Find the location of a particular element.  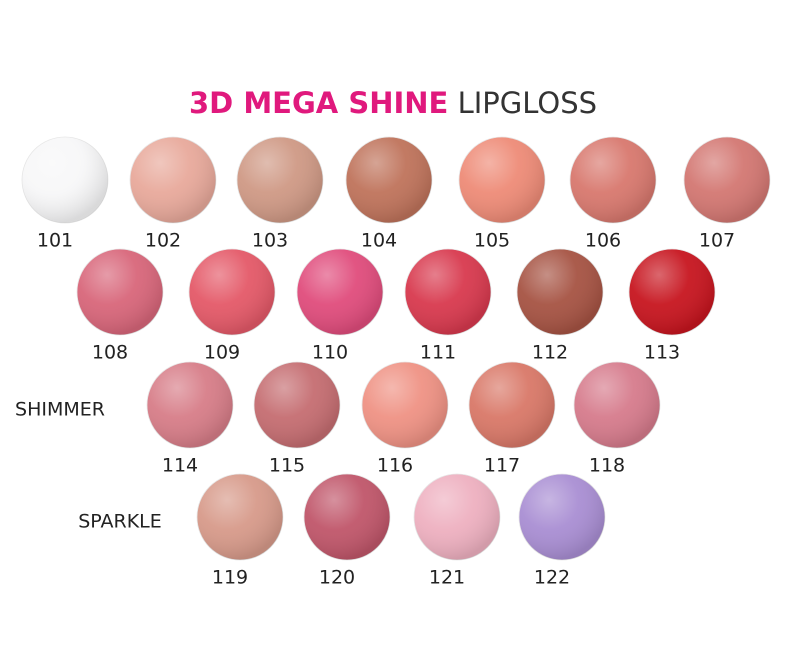

swatch-code: 102 is located at coordinates (163, 241).